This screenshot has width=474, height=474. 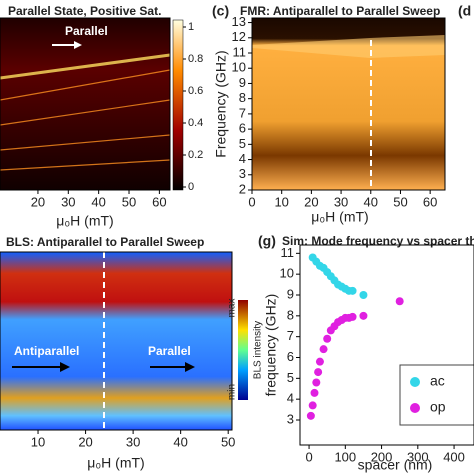 I want to click on legend-box, so click(x=436, y=395).